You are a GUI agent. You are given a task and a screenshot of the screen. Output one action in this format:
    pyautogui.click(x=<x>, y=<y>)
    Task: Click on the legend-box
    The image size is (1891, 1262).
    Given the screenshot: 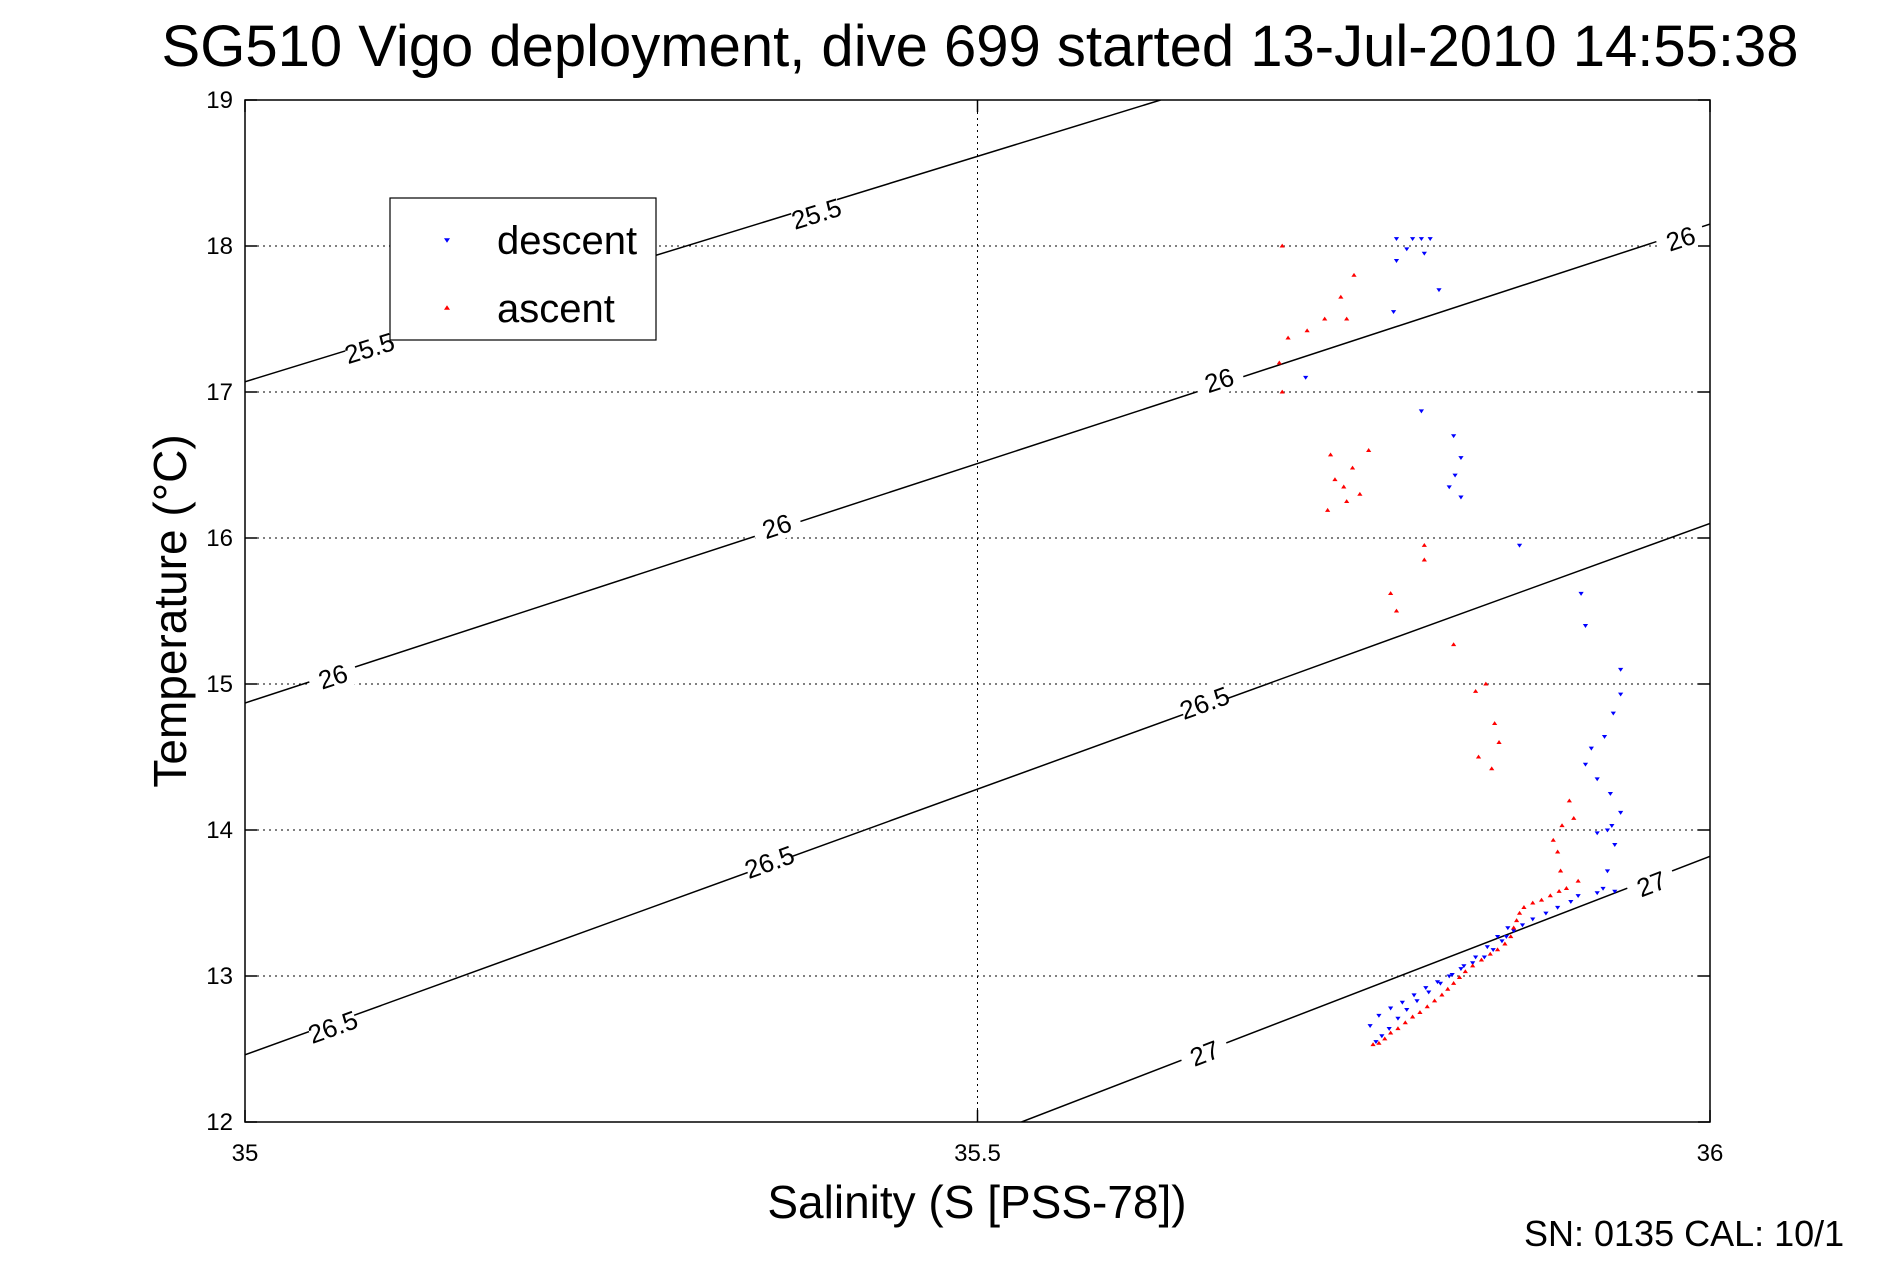 What is the action you would take?
    pyautogui.click(x=523, y=269)
    